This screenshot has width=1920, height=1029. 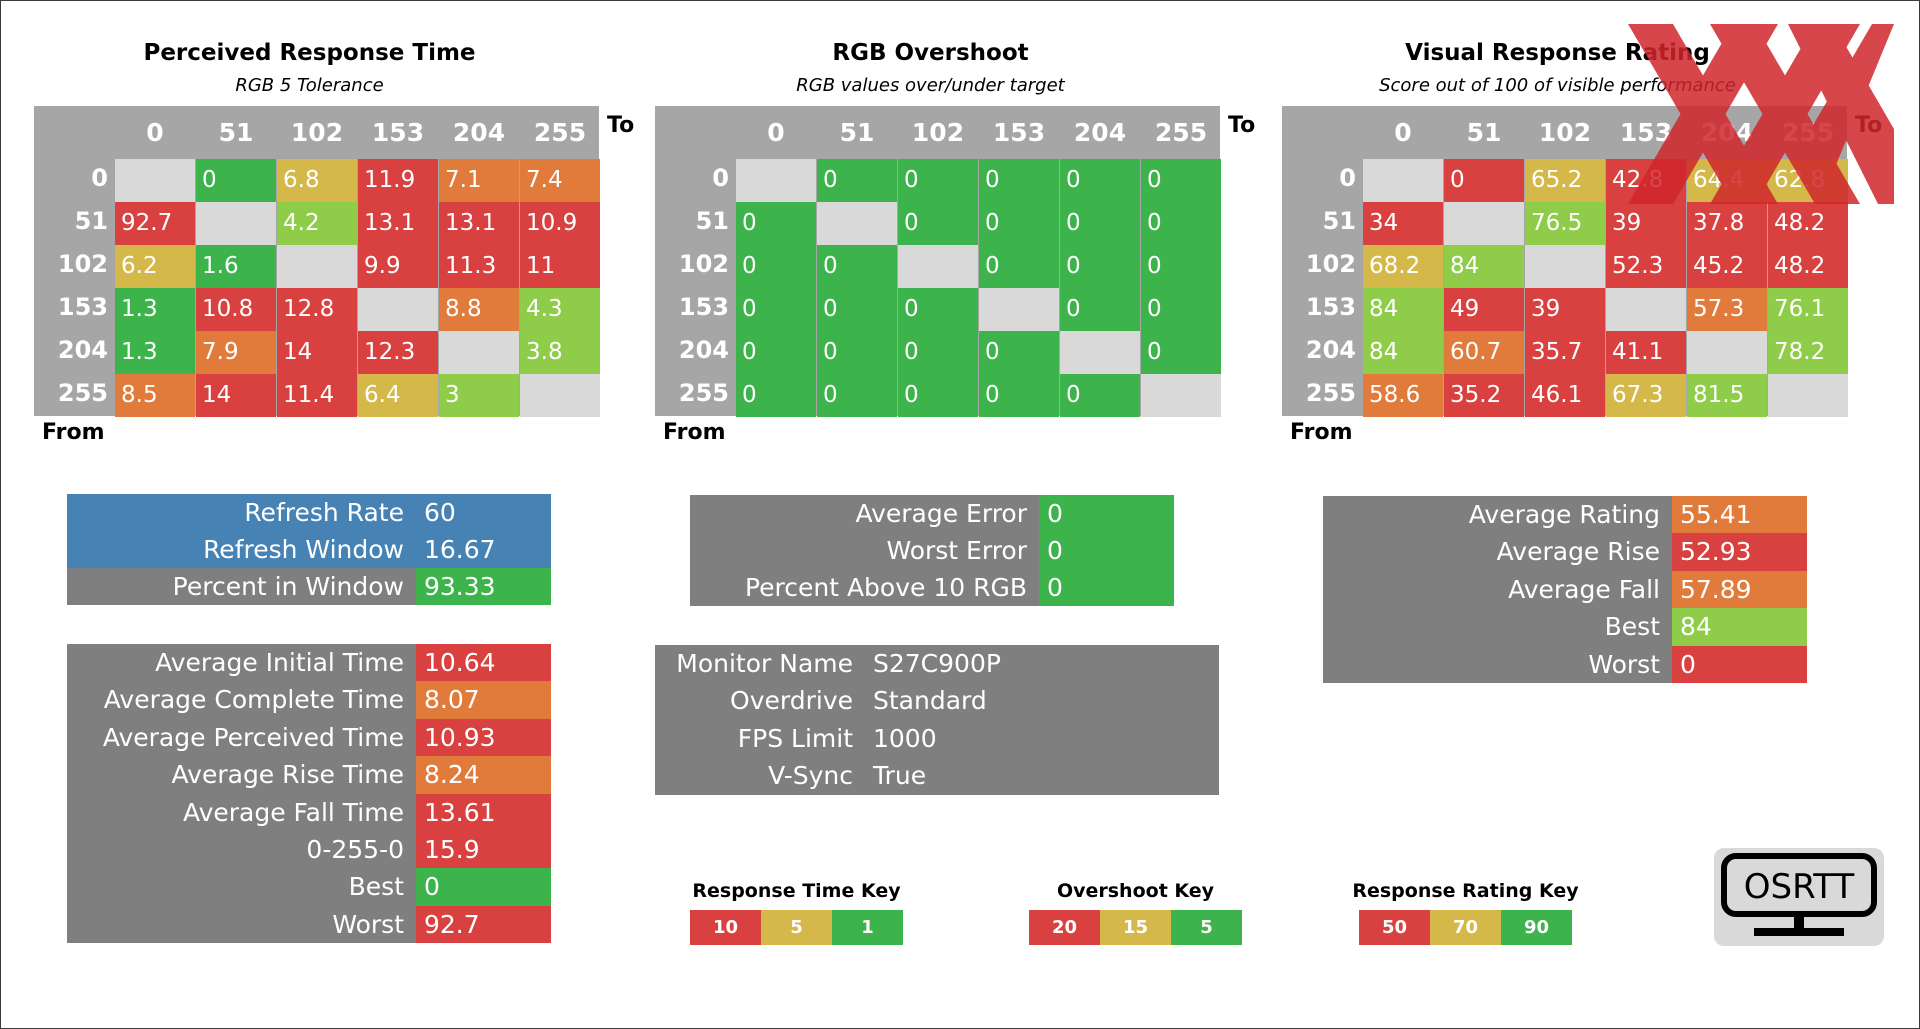 I want to click on stats-row: V-Sync True, so click(x=937, y=775).